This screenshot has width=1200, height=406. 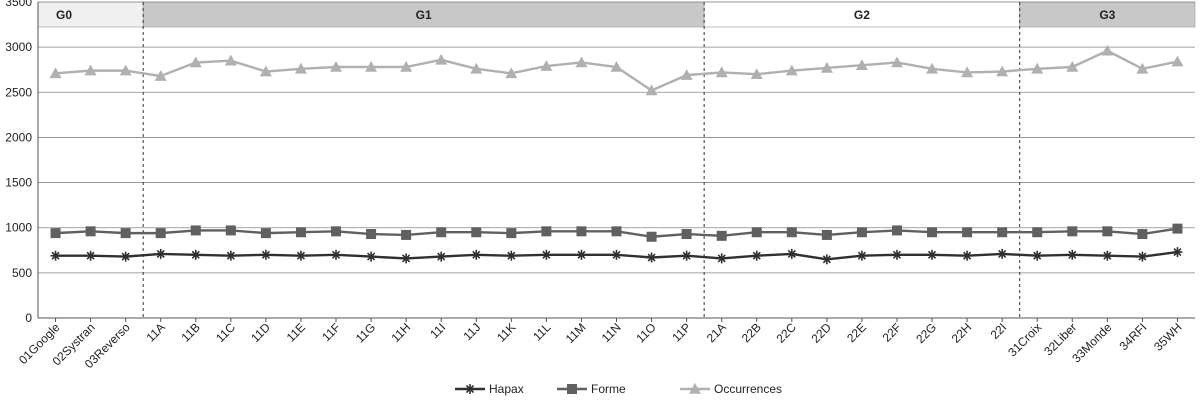 I want to click on x-tick-label: 11N, so click(x=611, y=332).